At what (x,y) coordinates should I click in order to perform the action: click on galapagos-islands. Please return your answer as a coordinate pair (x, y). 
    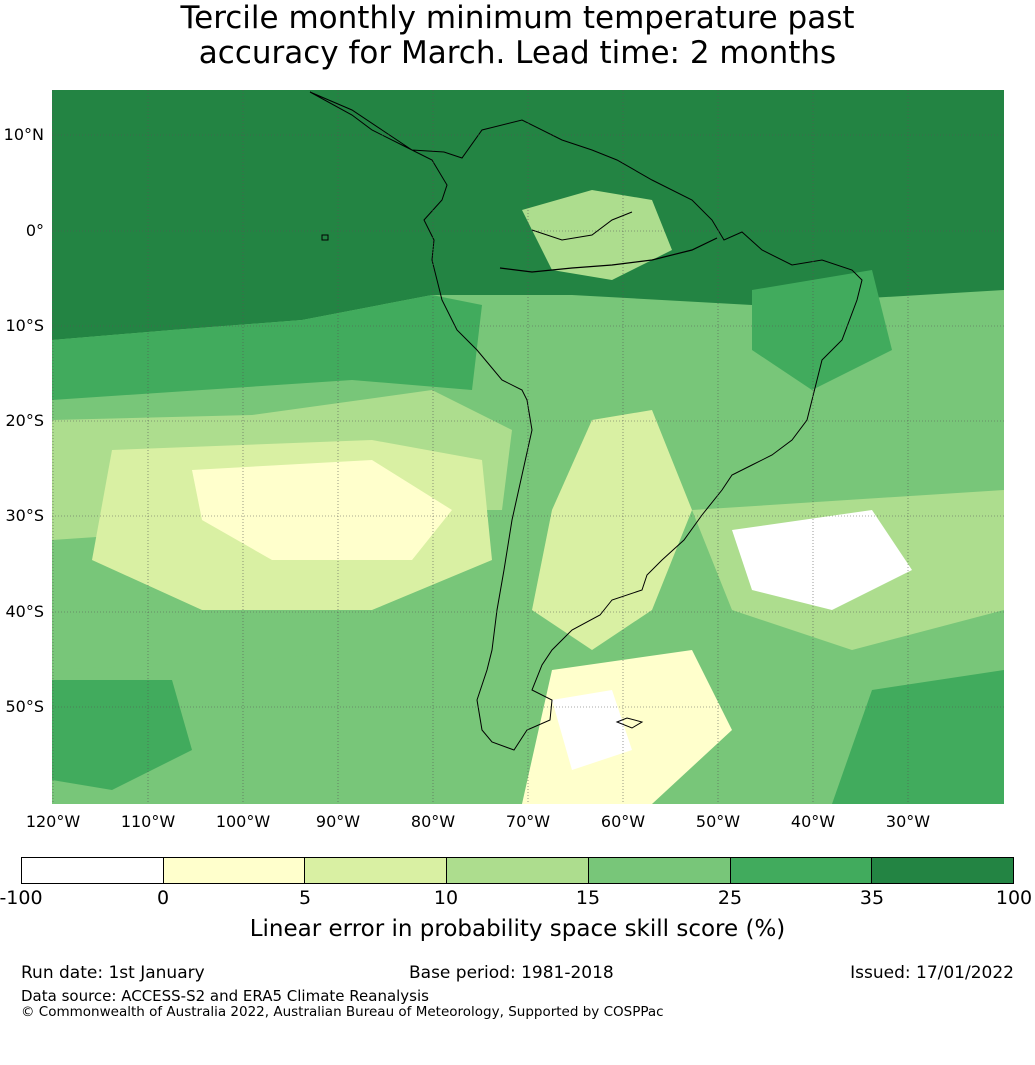
    Looking at the image, I should click on (325, 237).